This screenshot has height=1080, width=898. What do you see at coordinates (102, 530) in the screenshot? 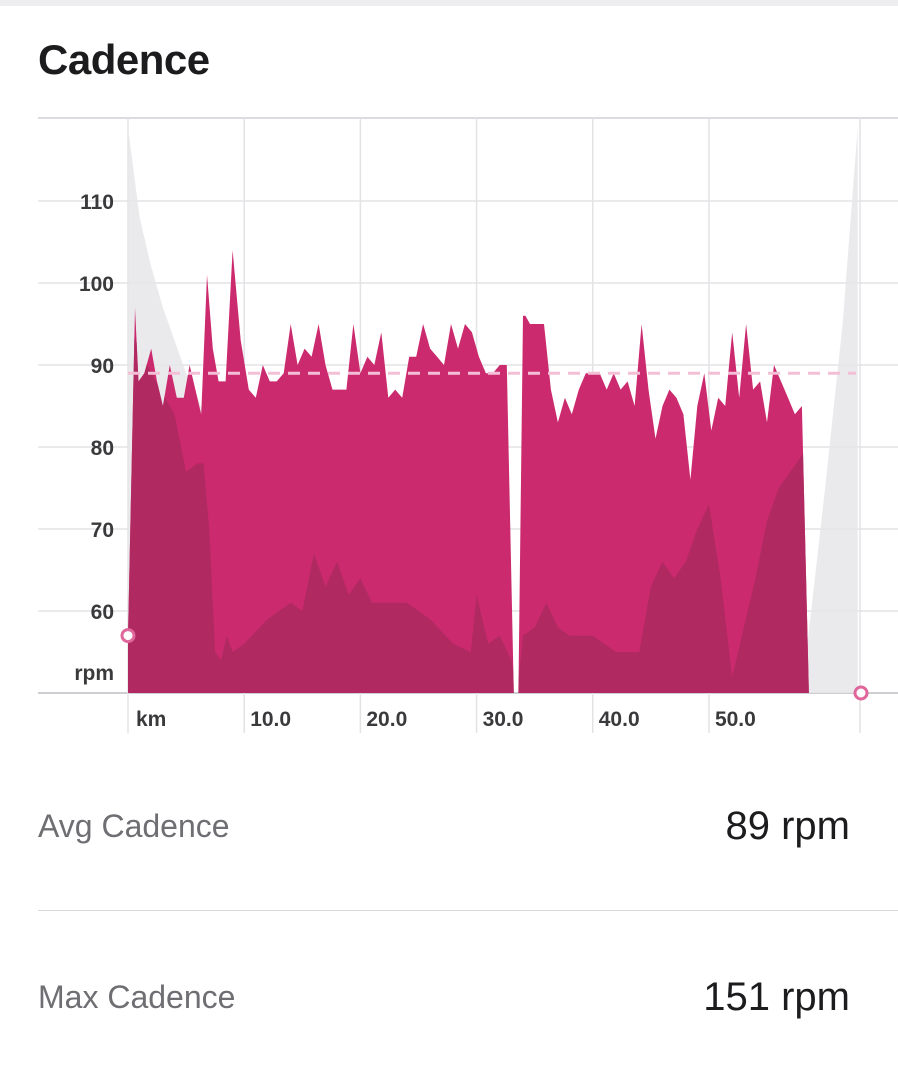
I see `y-tick-label: 70` at bounding box center [102, 530].